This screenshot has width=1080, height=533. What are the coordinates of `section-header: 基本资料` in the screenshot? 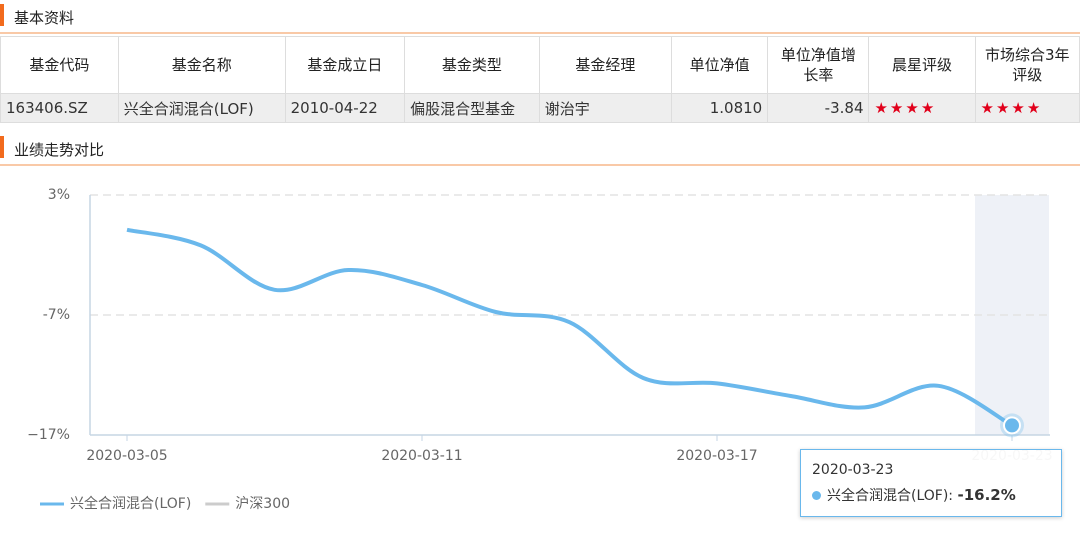 It's located at (540, 17).